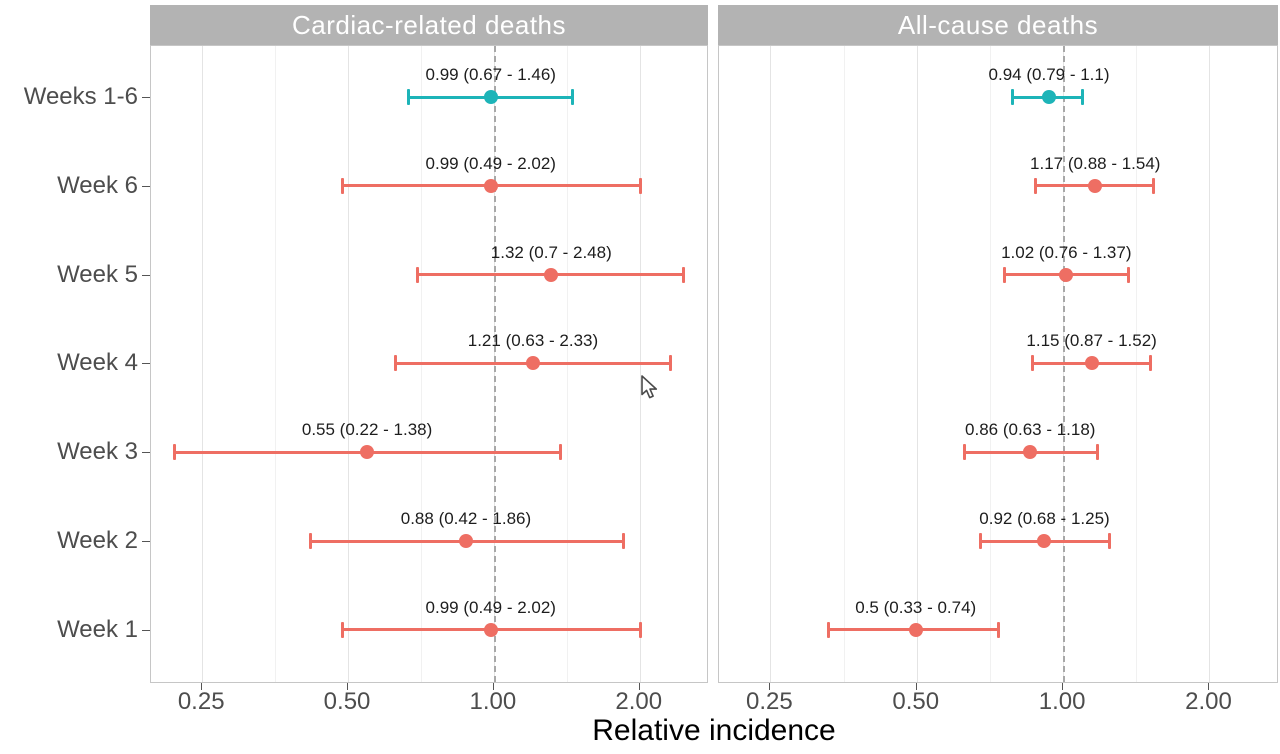 The image size is (1280, 754). I want to click on estimate-label: 1.15 (0.87 - 1.52), so click(1091, 341).